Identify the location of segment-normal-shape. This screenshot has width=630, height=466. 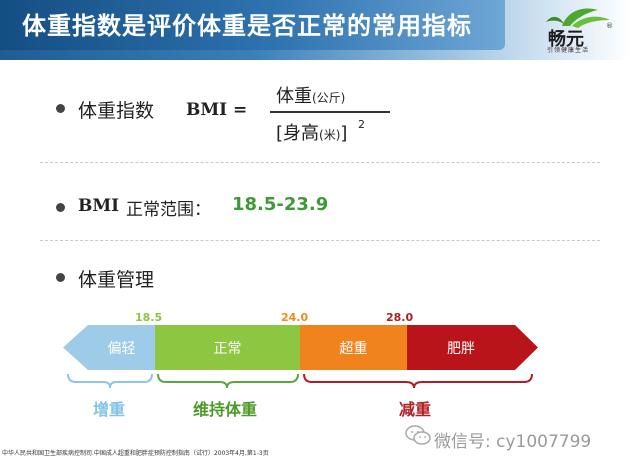
(227, 347).